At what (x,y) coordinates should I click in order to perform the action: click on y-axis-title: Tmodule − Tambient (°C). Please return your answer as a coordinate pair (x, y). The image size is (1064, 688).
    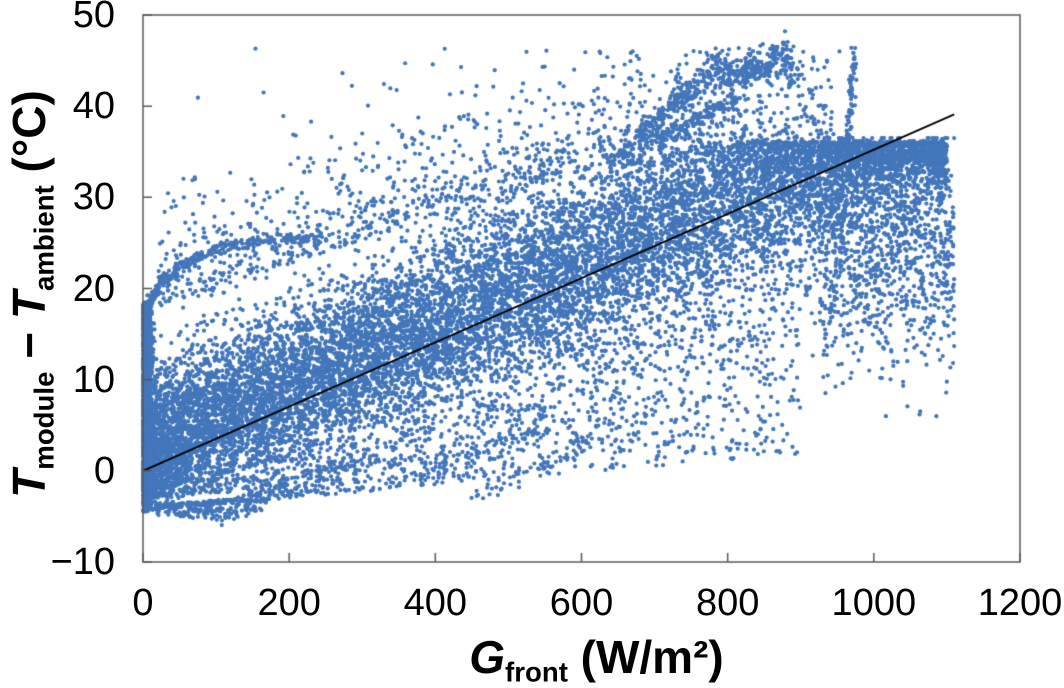
    Looking at the image, I should click on (31, 293).